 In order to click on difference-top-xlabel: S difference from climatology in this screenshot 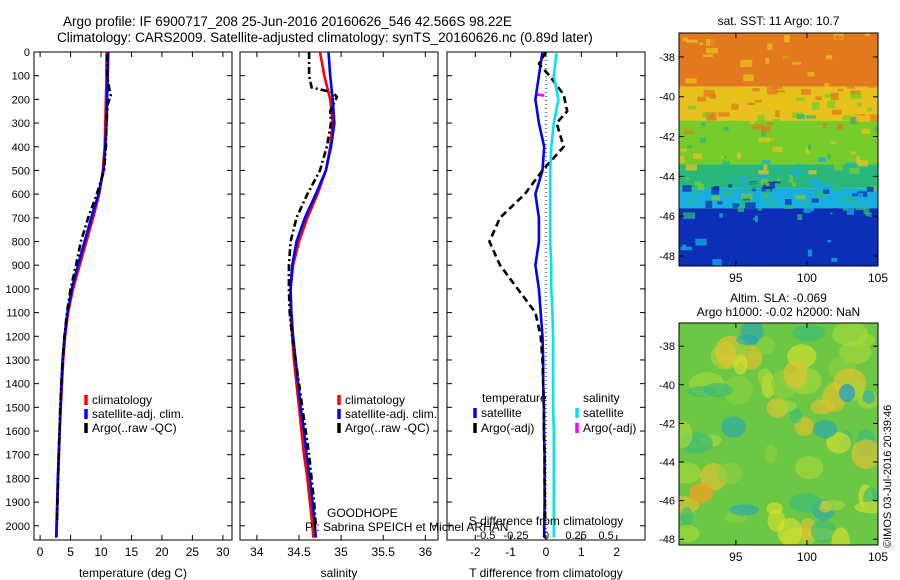, I will do `click(546, 521)`.